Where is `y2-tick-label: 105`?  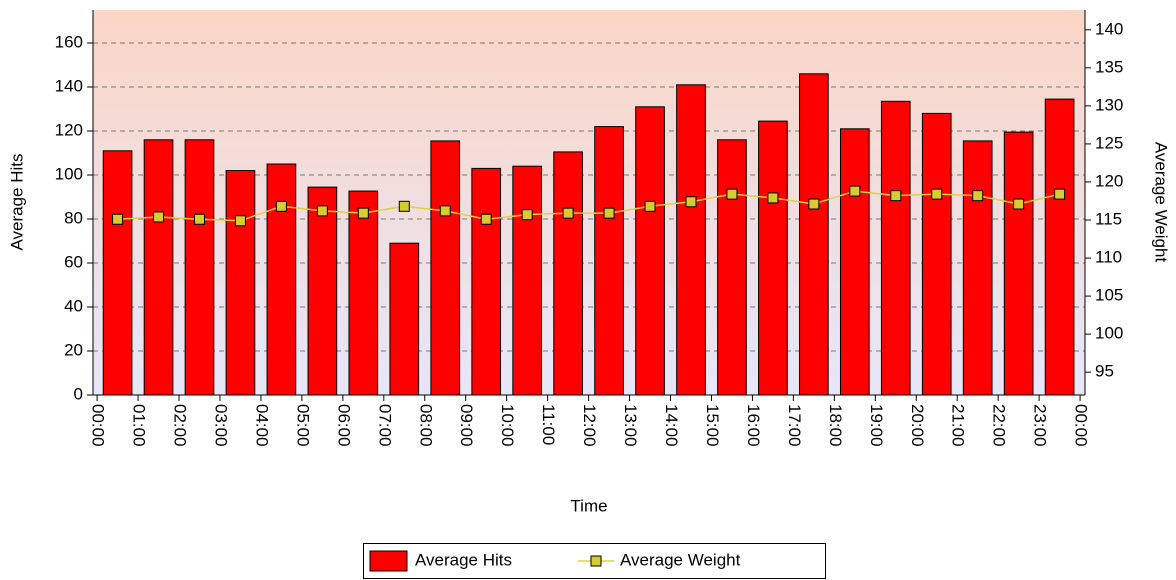
y2-tick-label: 105 is located at coordinates (1109, 295).